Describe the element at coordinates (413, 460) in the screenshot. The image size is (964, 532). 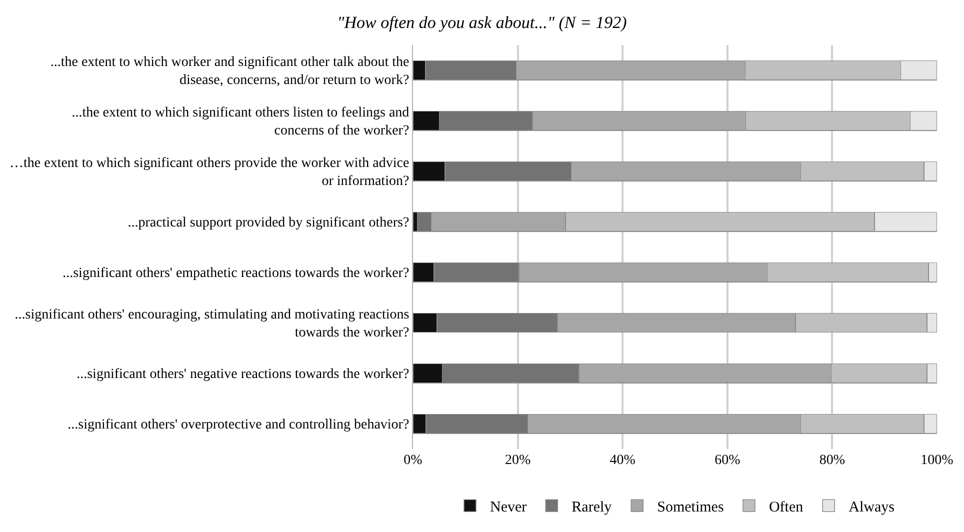
I see `x-tick-label: 0%` at that location.